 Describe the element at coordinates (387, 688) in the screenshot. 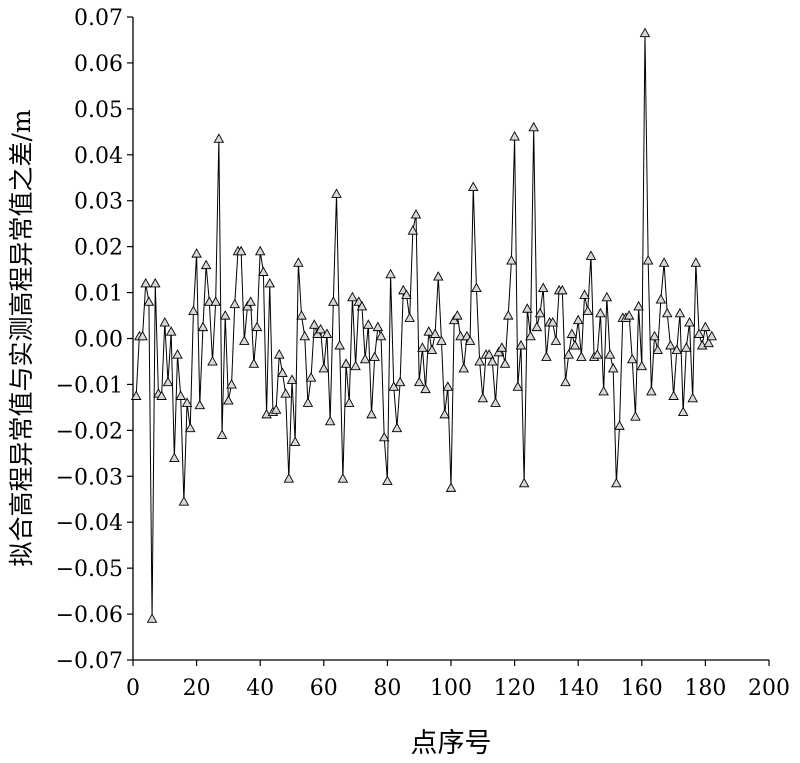

I see `x-tick-label: 80` at that location.